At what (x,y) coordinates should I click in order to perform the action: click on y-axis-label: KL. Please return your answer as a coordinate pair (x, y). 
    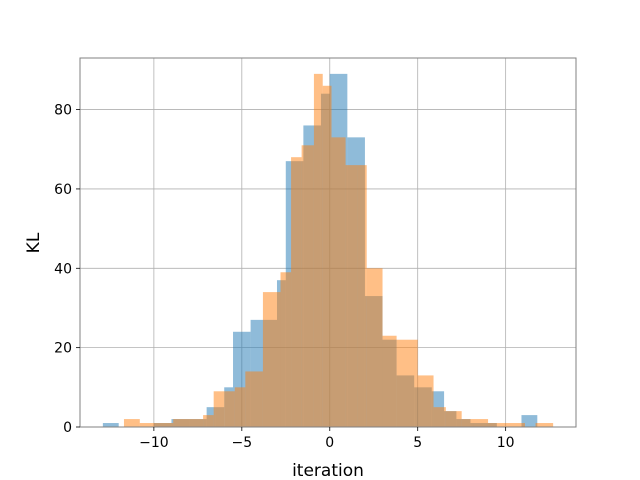
    Looking at the image, I should click on (34, 242).